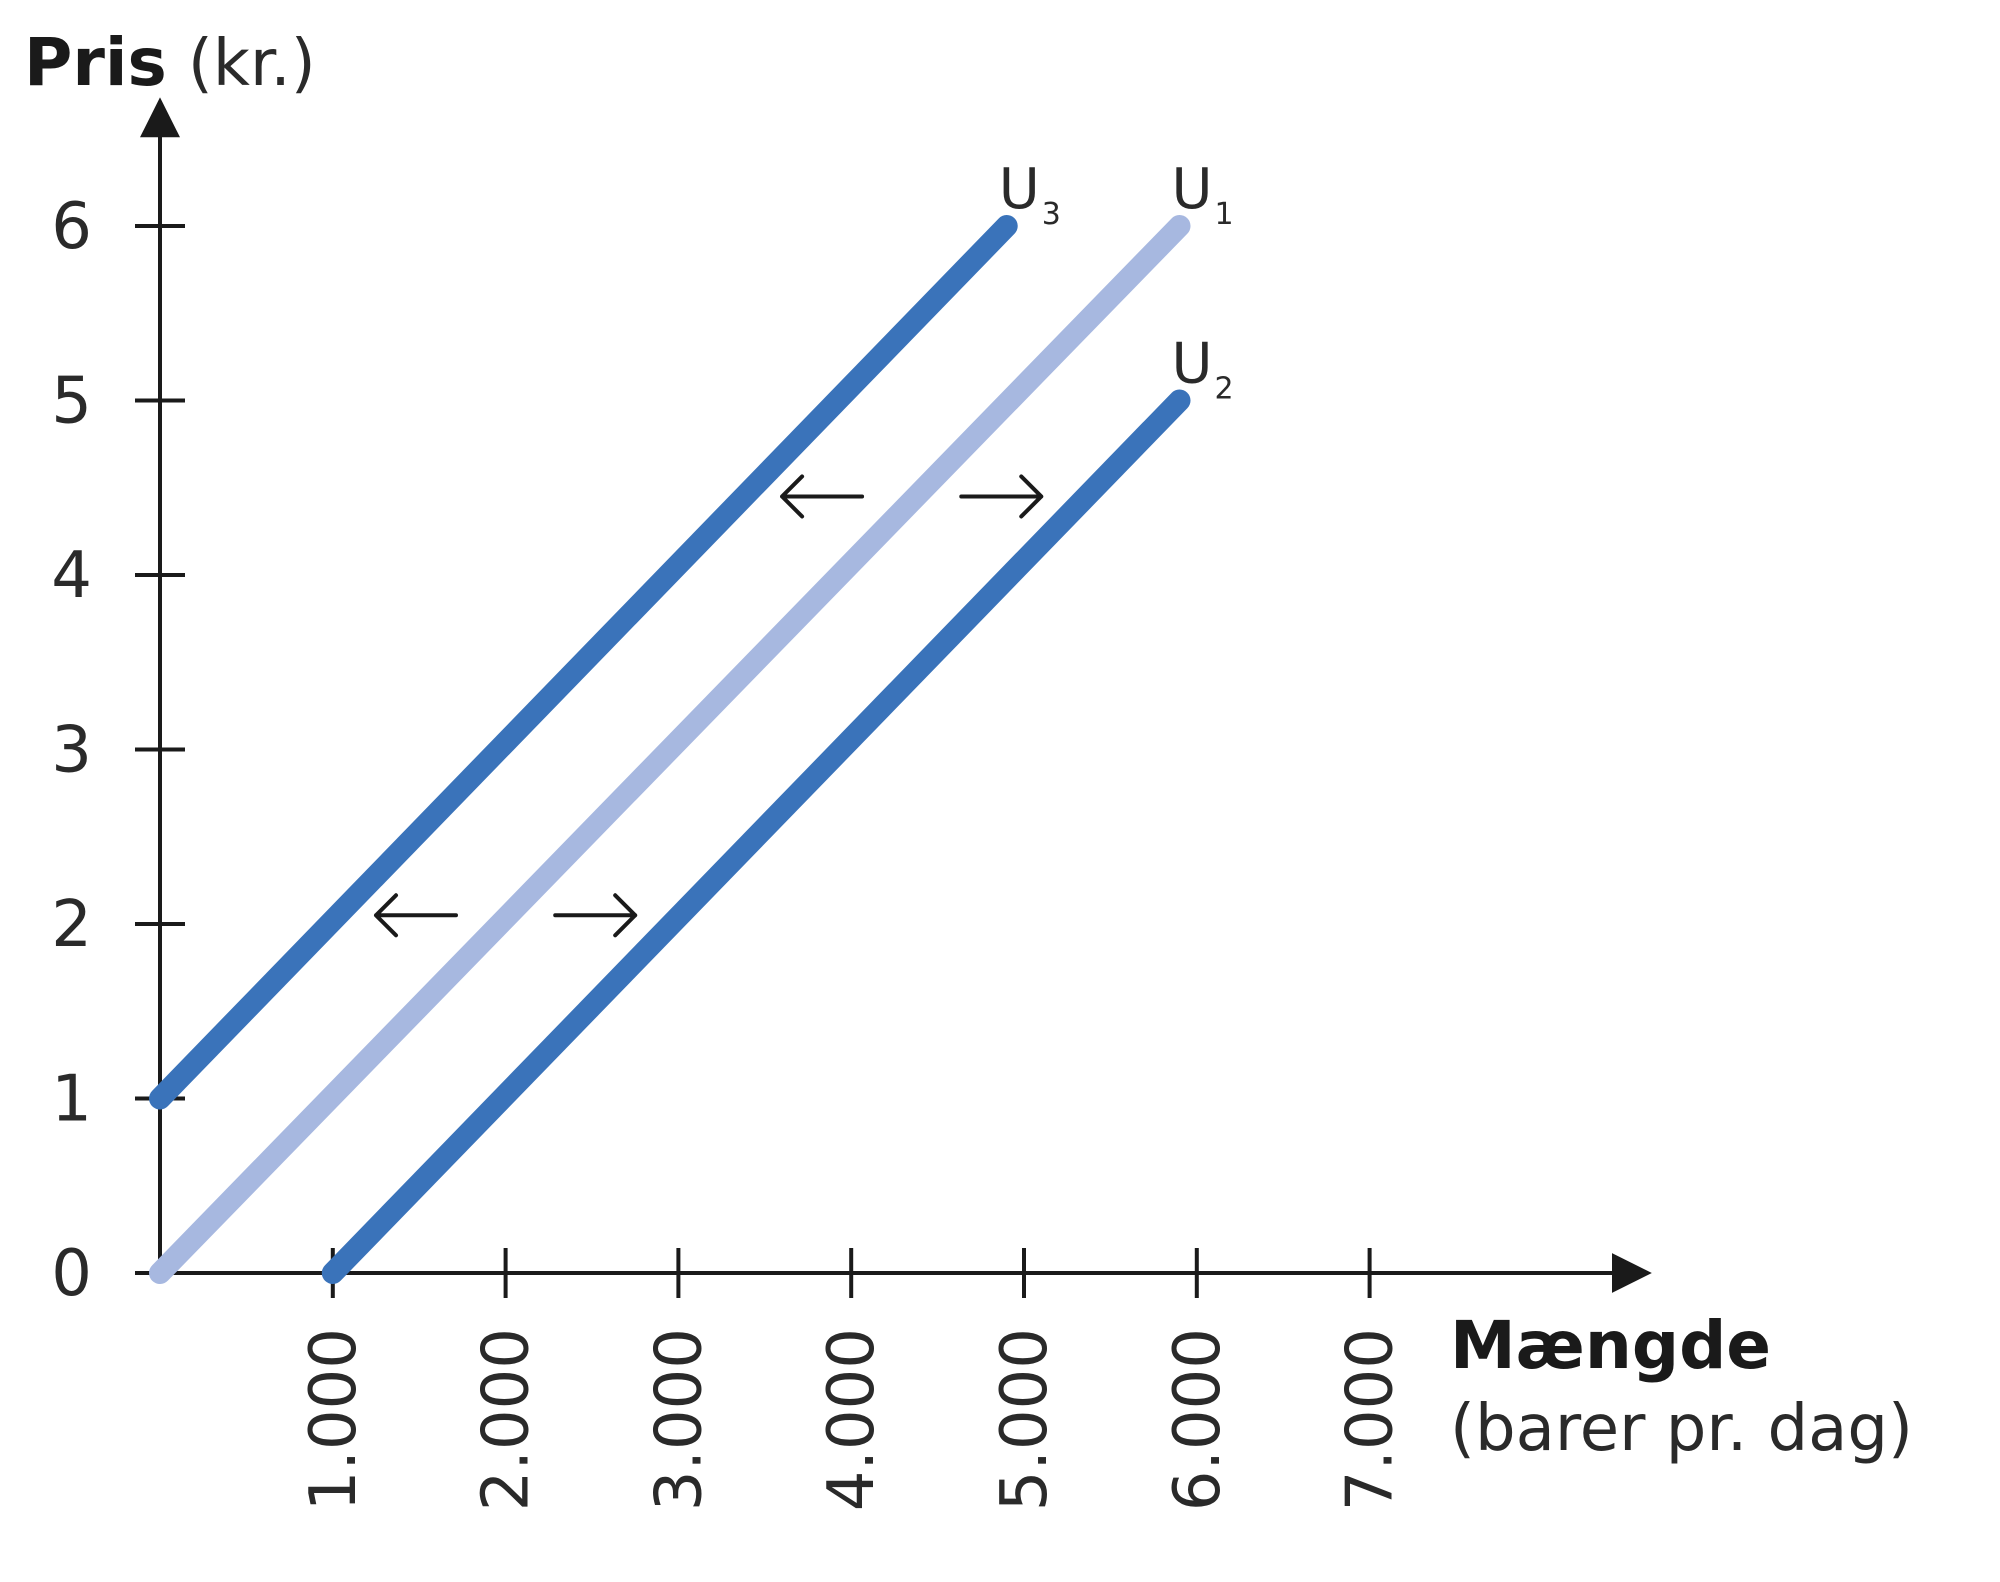  I want to click on y-tick-label: 0, so click(71, 1274).